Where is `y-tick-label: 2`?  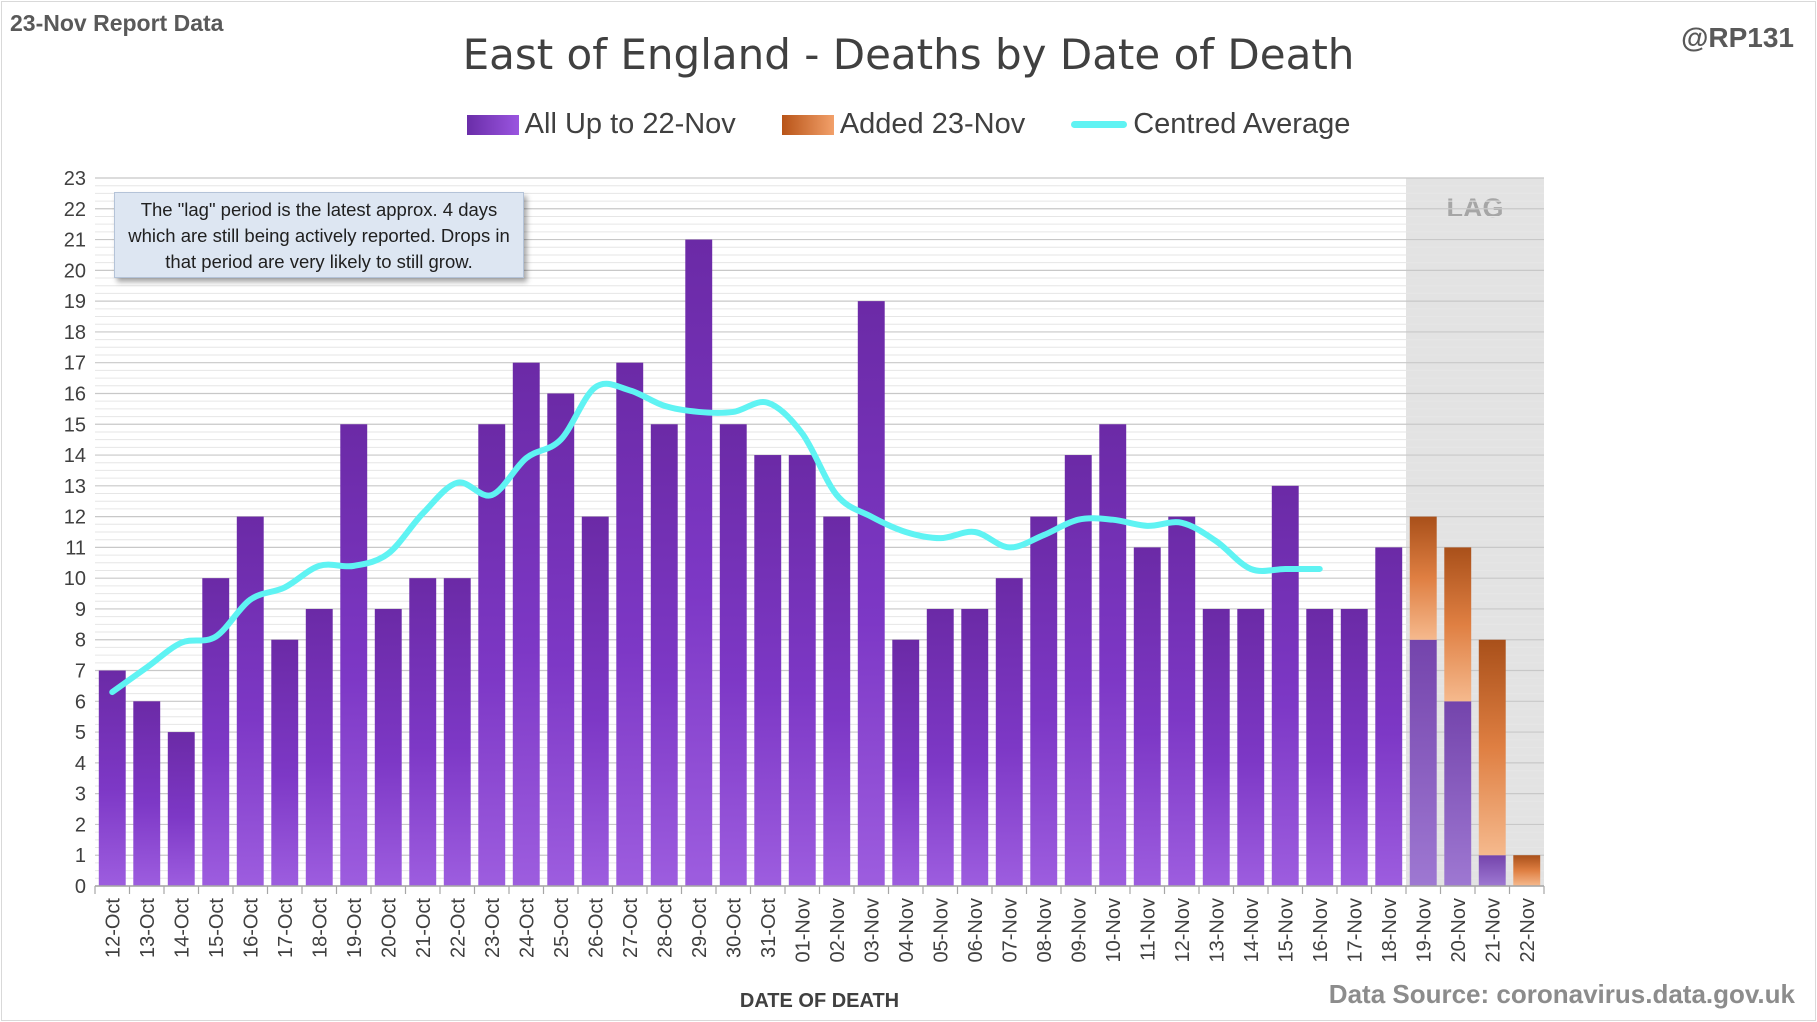 y-tick-label: 2 is located at coordinates (80, 825).